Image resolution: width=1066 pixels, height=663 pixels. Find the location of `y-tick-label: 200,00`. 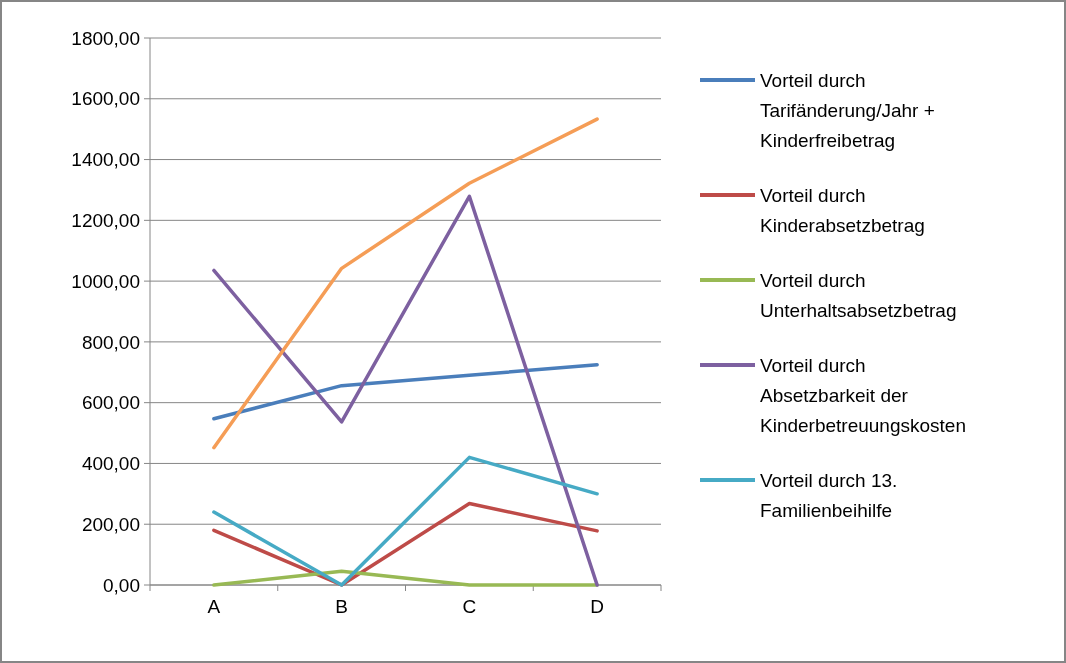

y-tick-label: 200,00 is located at coordinates (110, 524).